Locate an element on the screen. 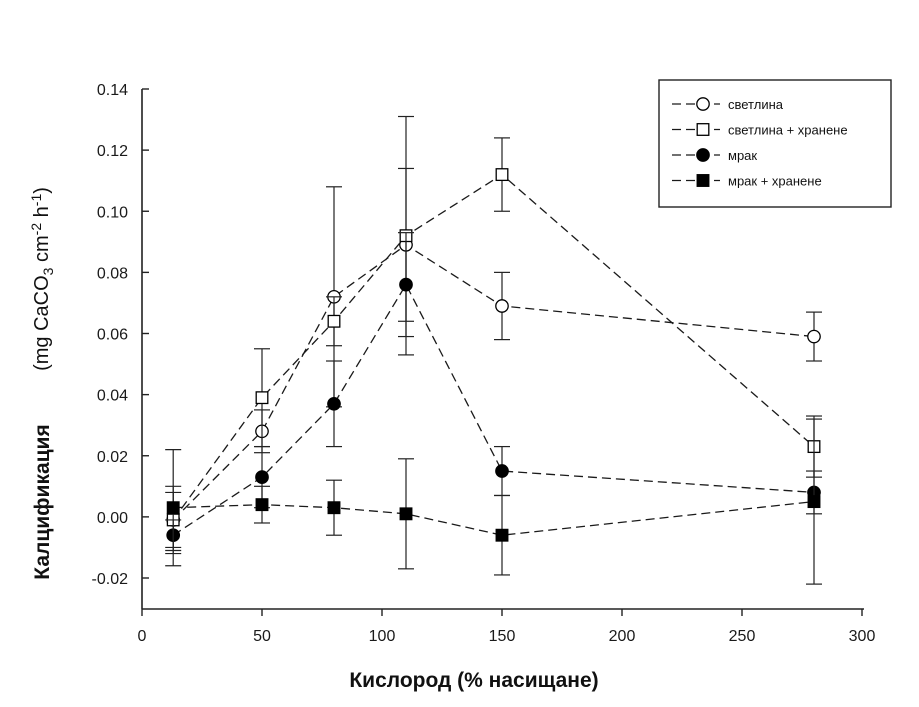 This screenshot has width=919, height=707. y-ticks: -0.02 0.00 0.02 0.04 0.06 0.08 0.10 0.12 0.14 is located at coordinates (120, 335).